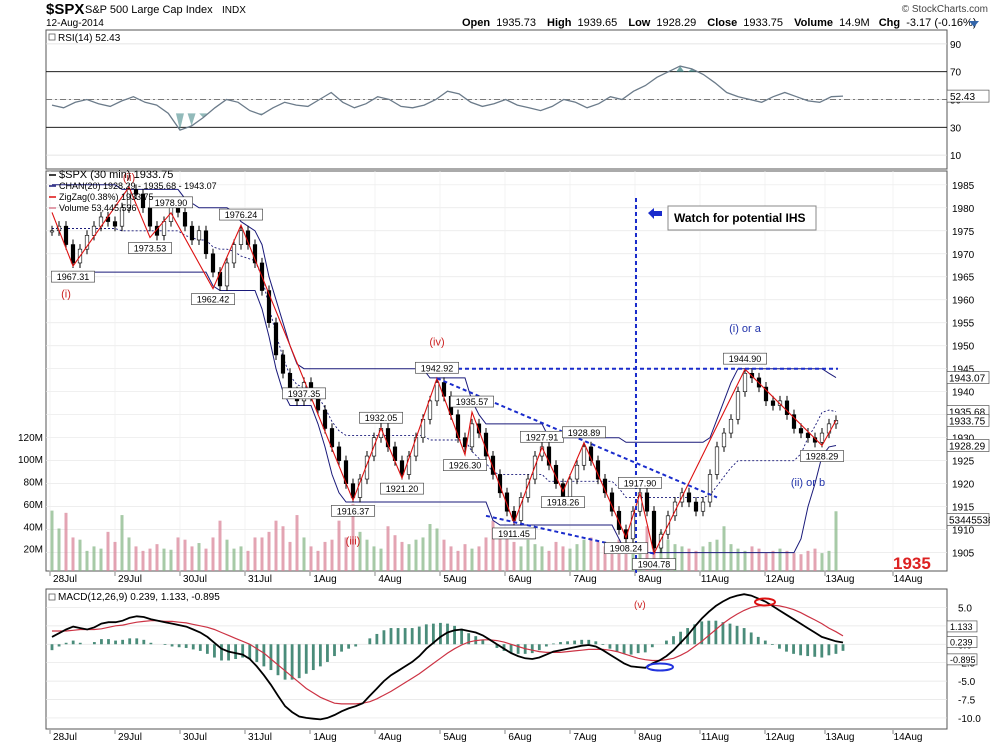 Image resolution: width=990 pixels, height=744 pixels. Describe the element at coordinates (963, 324) in the screenshot. I see `price-tick-label: 1955` at that location.